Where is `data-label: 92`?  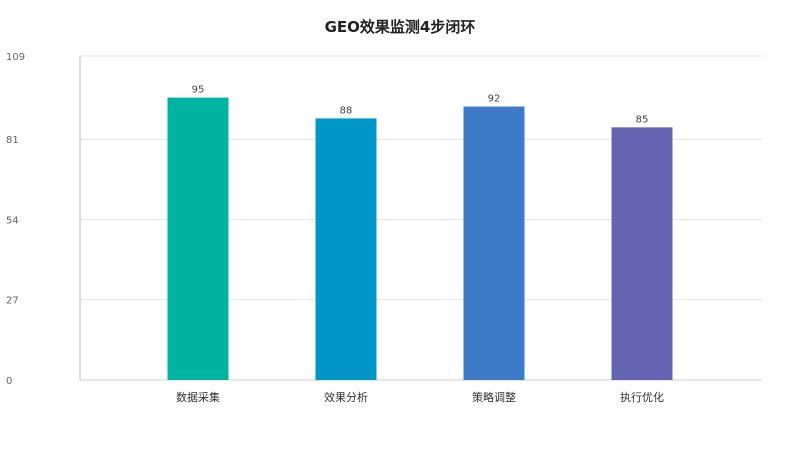
data-label: 92 is located at coordinates (494, 99).